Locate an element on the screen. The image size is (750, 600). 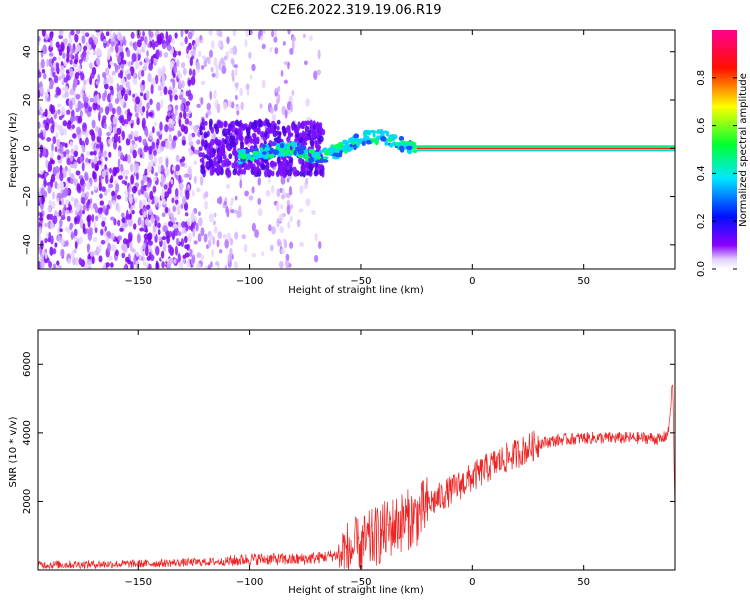
x-tick-label: 50 is located at coordinates (583, 281).